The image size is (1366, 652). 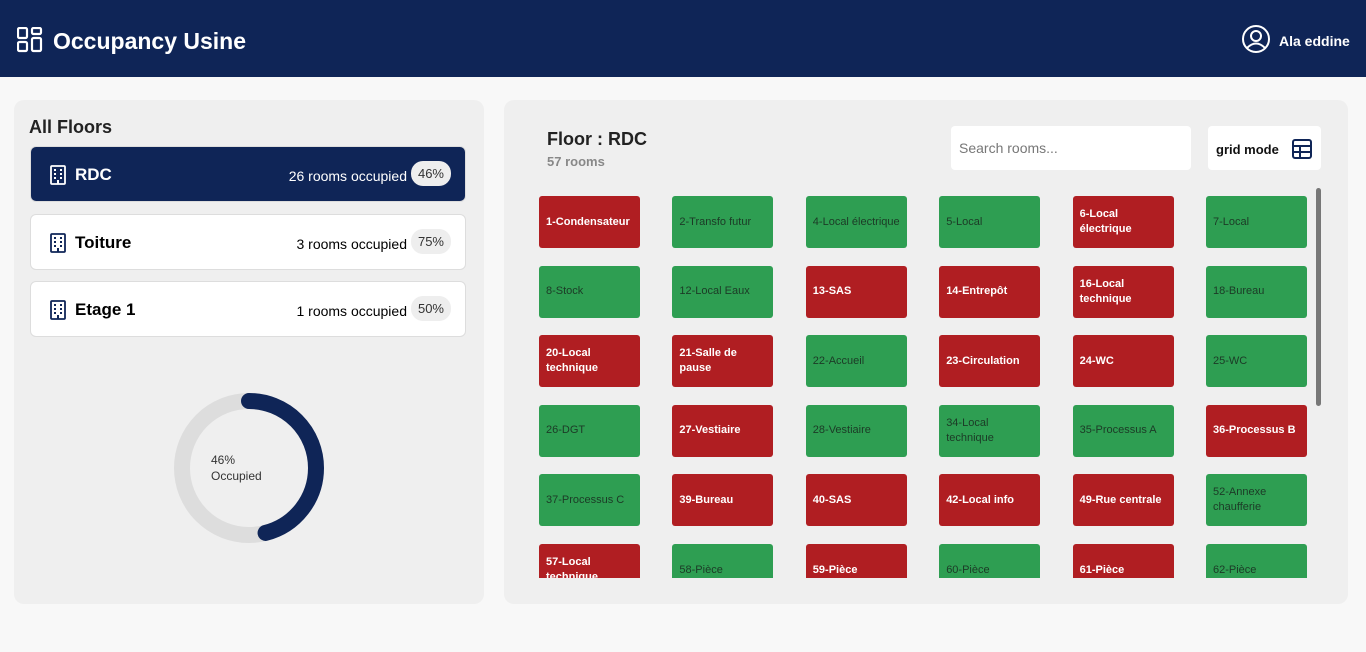 I want to click on room-tile: 59-Pièce, so click(x=856, y=561).